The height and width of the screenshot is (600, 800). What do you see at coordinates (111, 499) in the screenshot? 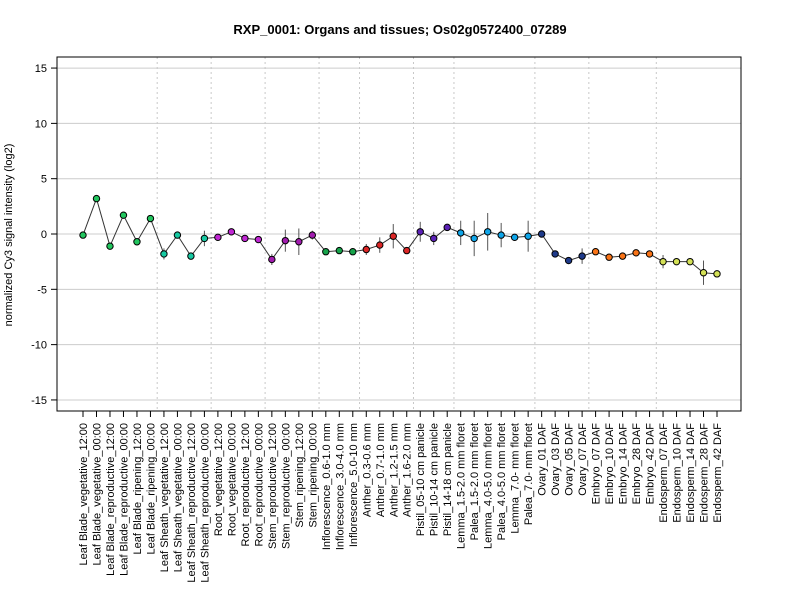
I see `x-tick-label: Leaf Blade_reproductive_12:00` at bounding box center [111, 499].